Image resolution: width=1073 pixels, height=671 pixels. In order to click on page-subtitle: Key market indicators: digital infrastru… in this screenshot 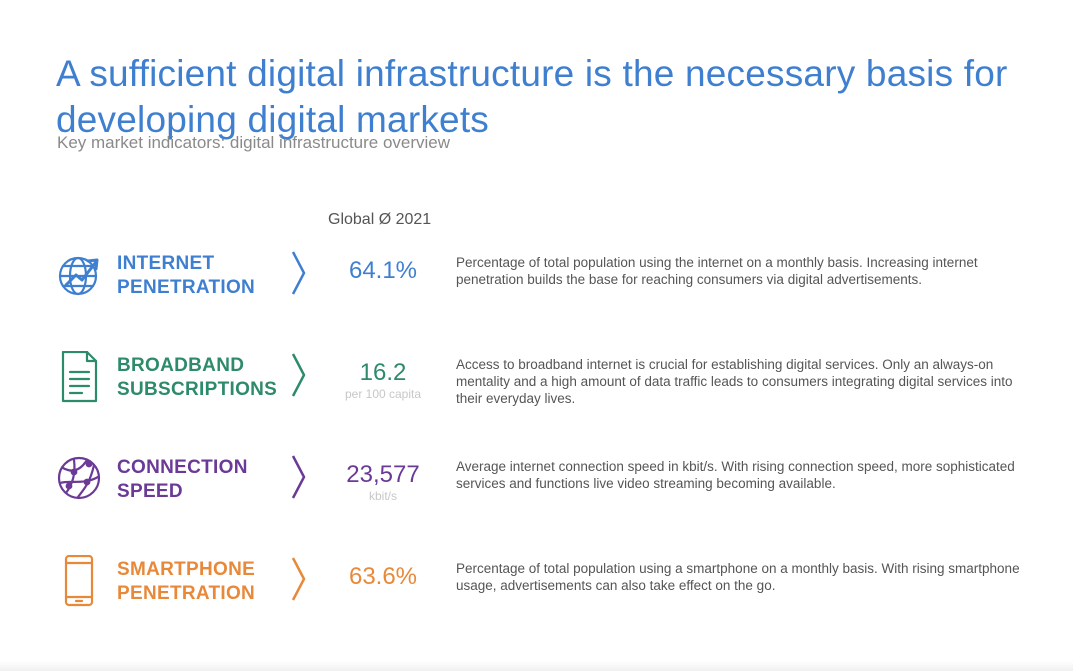, I will do `click(254, 142)`.